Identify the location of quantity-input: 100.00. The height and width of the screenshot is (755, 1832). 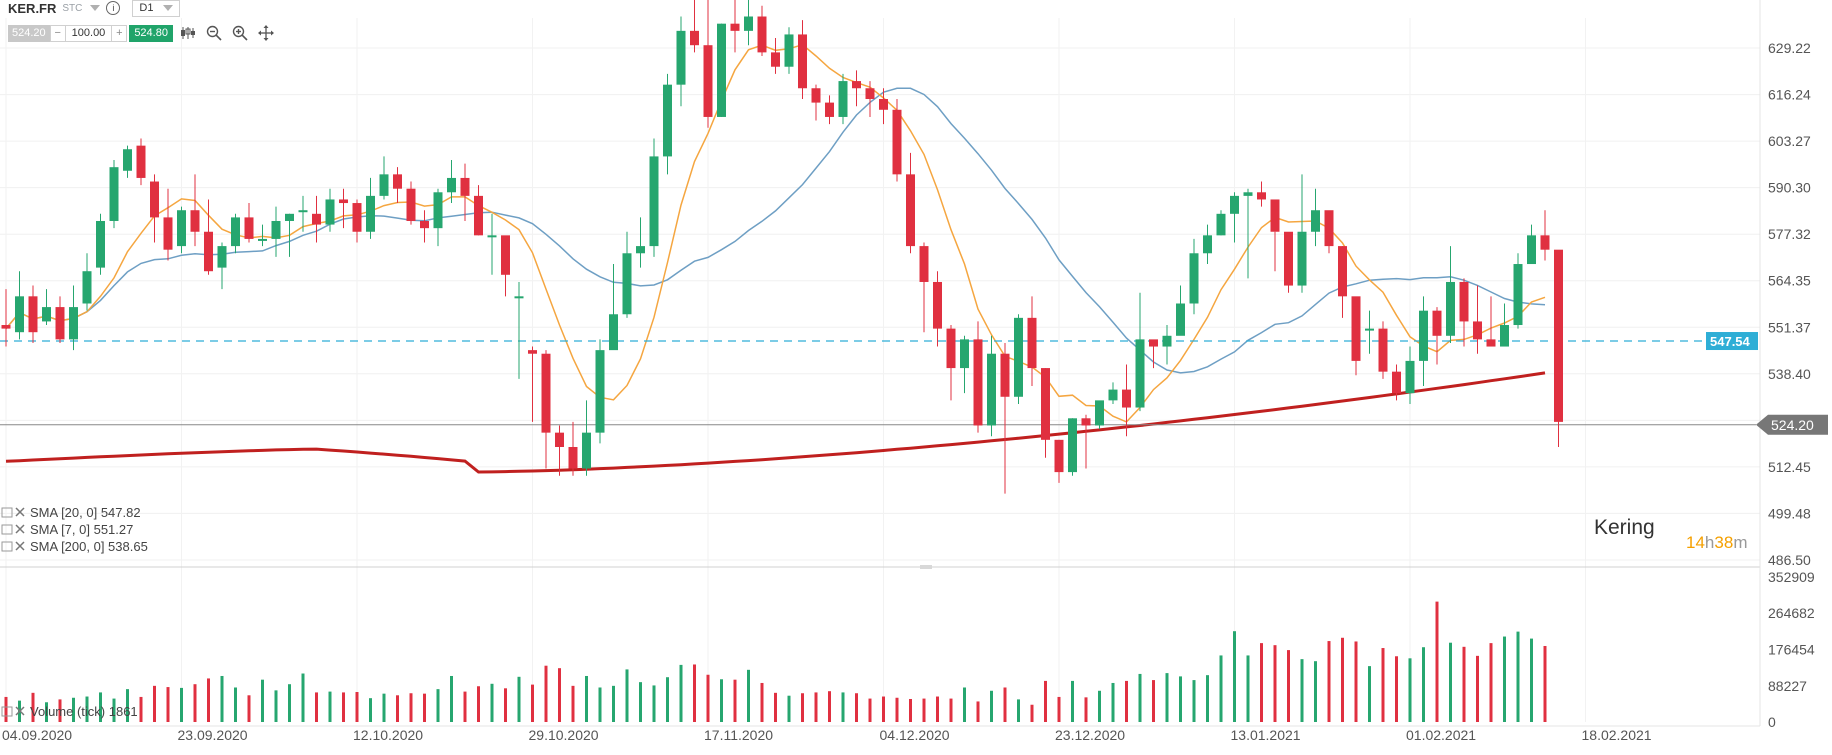
(88, 33).